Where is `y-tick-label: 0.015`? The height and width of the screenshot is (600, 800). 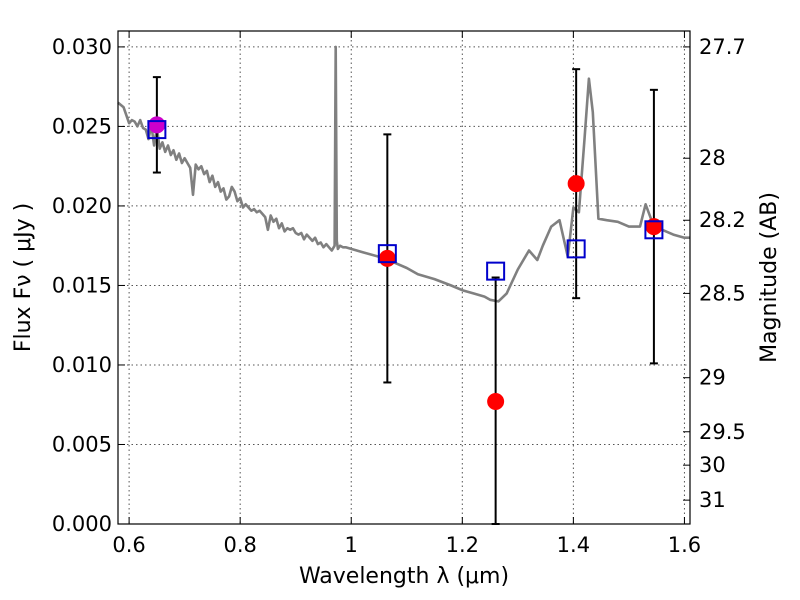 y-tick-label: 0.015 is located at coordinates (82, 285).